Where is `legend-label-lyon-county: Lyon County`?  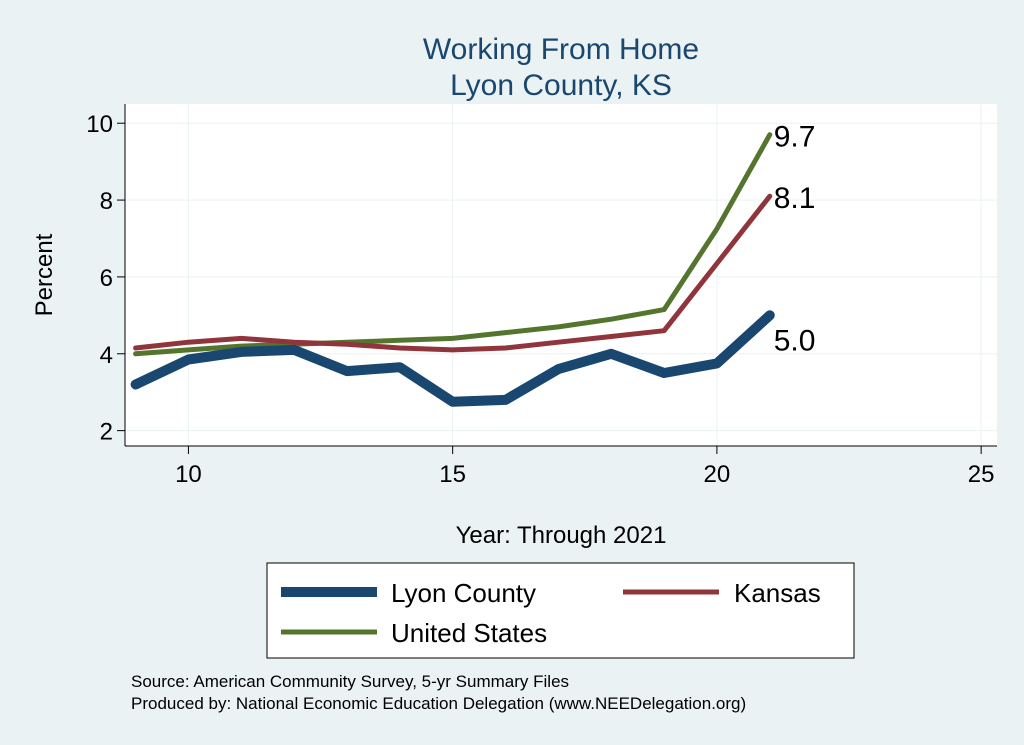 legend-label-lyon-county: Lyon County is located at coordinates (463, 593).